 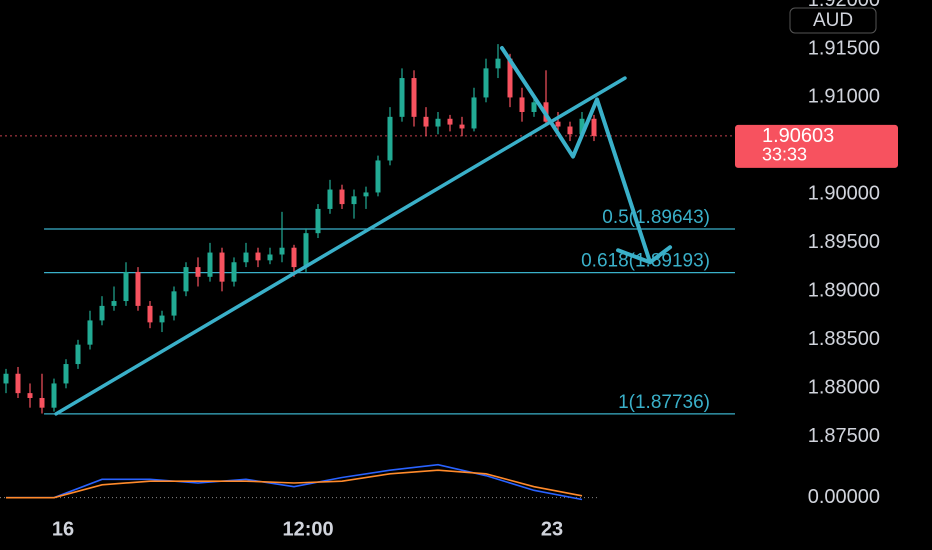 I want to click on y-tick-label: 1.89000, so click(x=844, y=291).